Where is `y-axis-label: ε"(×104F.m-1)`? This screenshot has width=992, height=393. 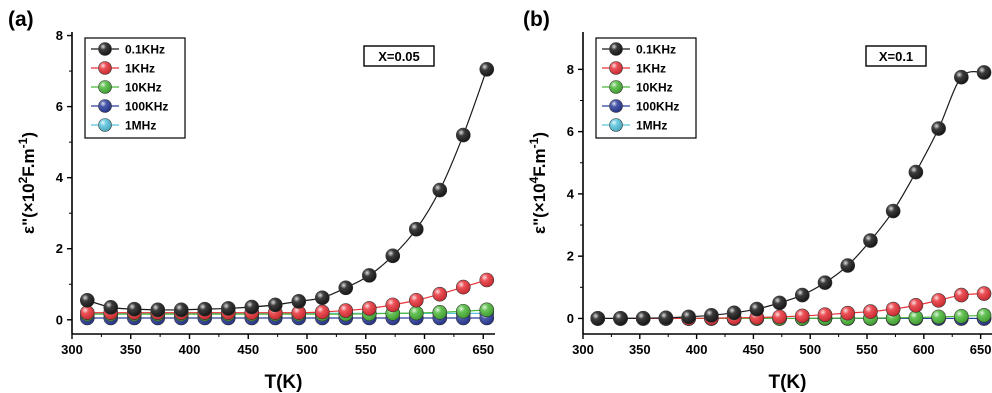
y-axis-label: ε"(×104F.m-1) is located at coordinates (538, 183).